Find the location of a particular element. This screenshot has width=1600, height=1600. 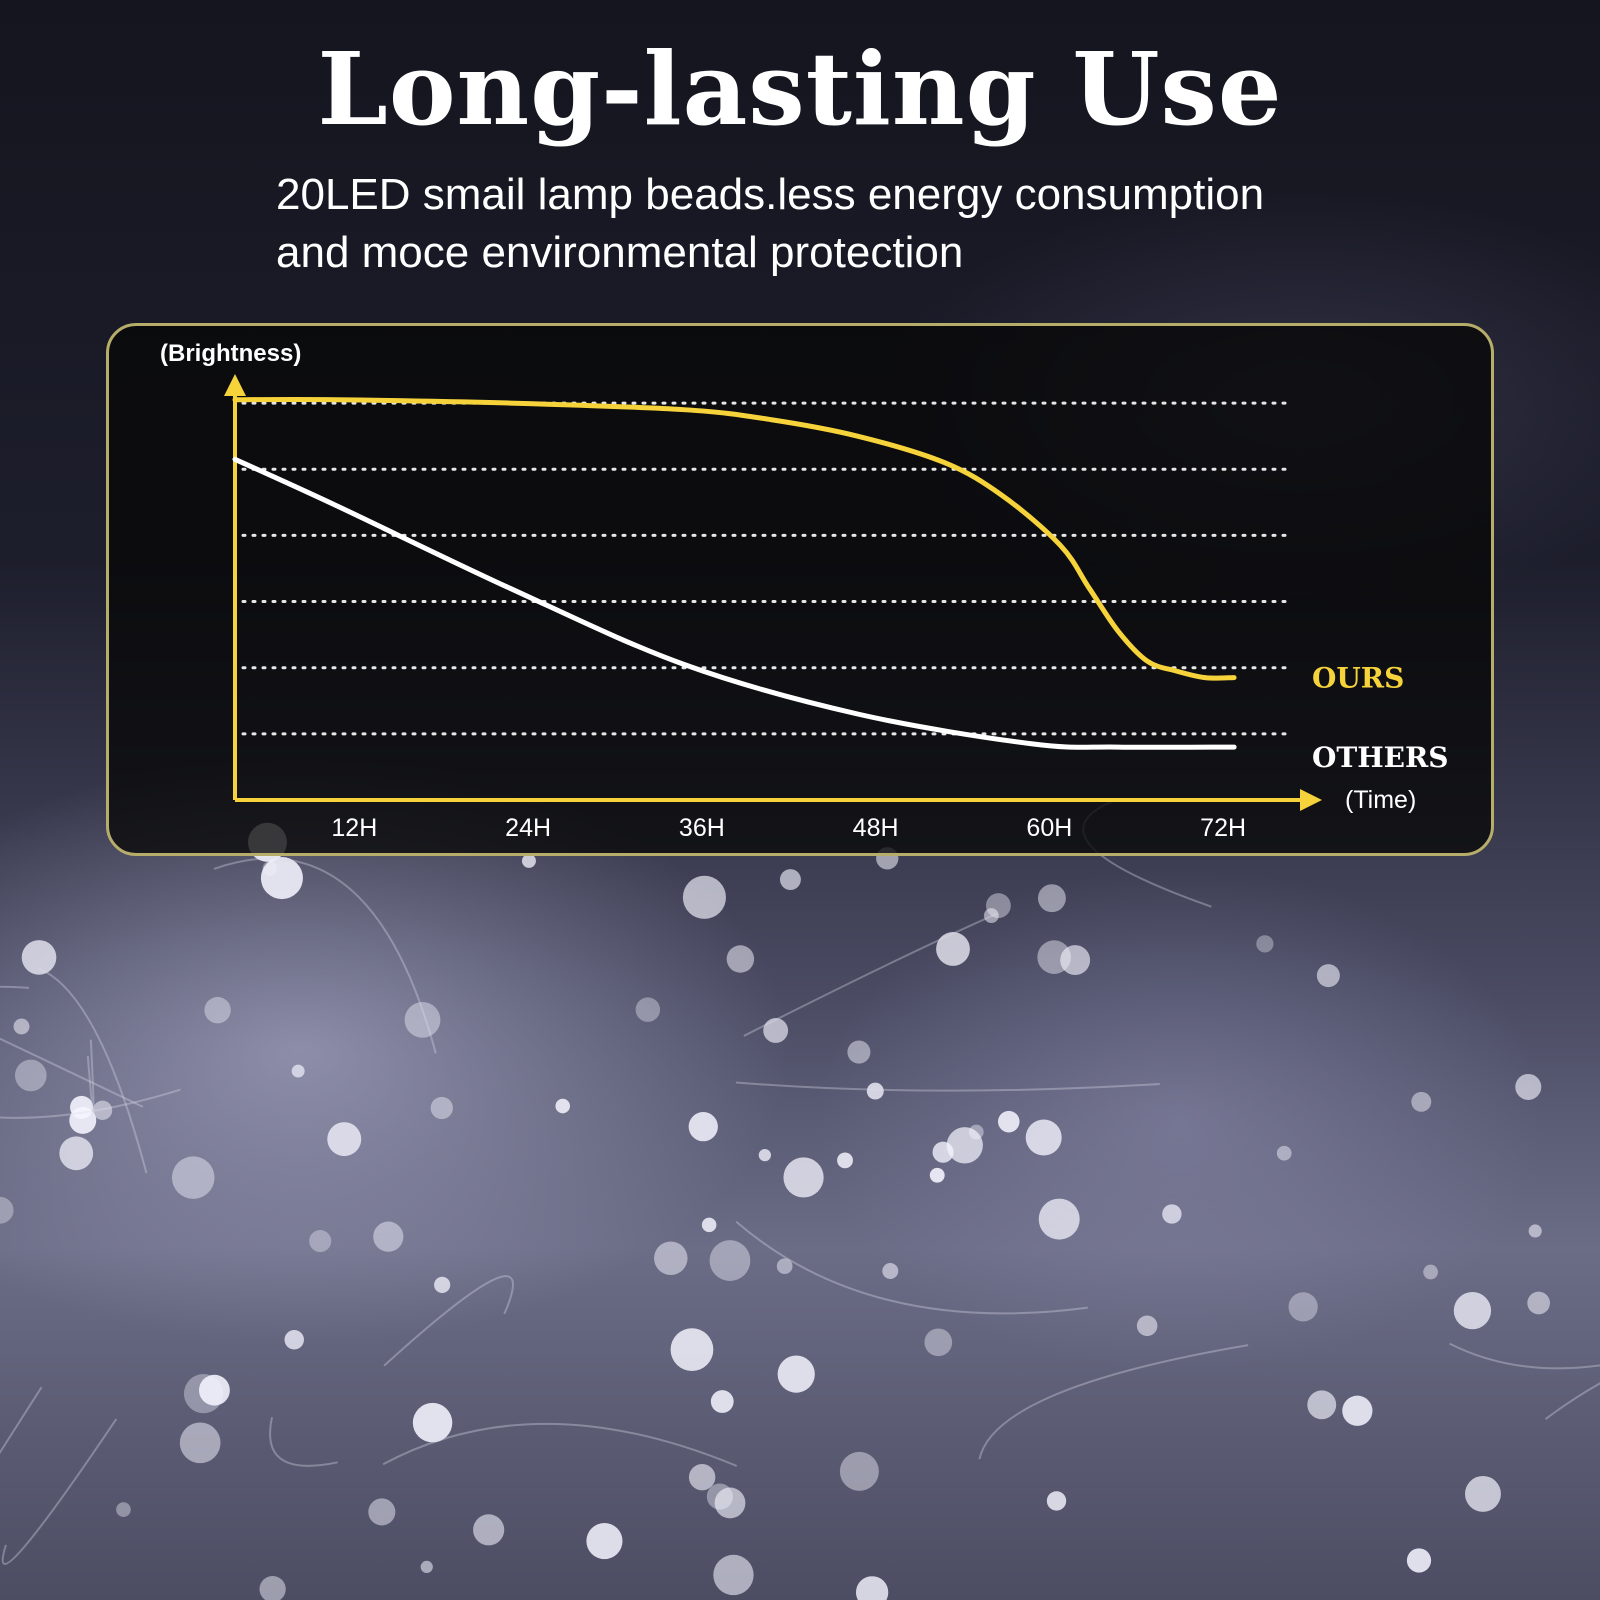

y-axis-label: (Brightness) is located at coordinates (230, 353).